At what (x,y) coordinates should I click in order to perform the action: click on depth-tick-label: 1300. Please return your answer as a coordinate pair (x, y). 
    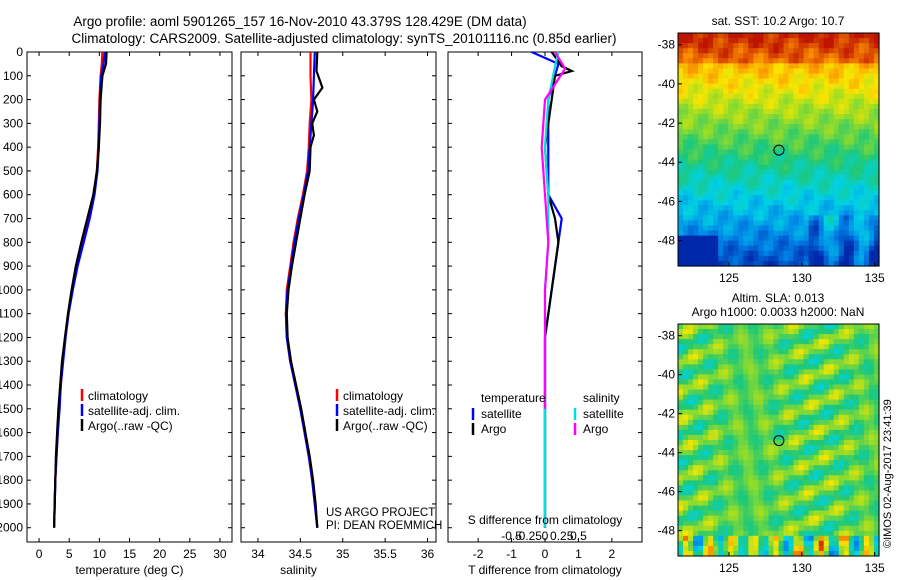
    Looking at the image, I should click on (11, 361).